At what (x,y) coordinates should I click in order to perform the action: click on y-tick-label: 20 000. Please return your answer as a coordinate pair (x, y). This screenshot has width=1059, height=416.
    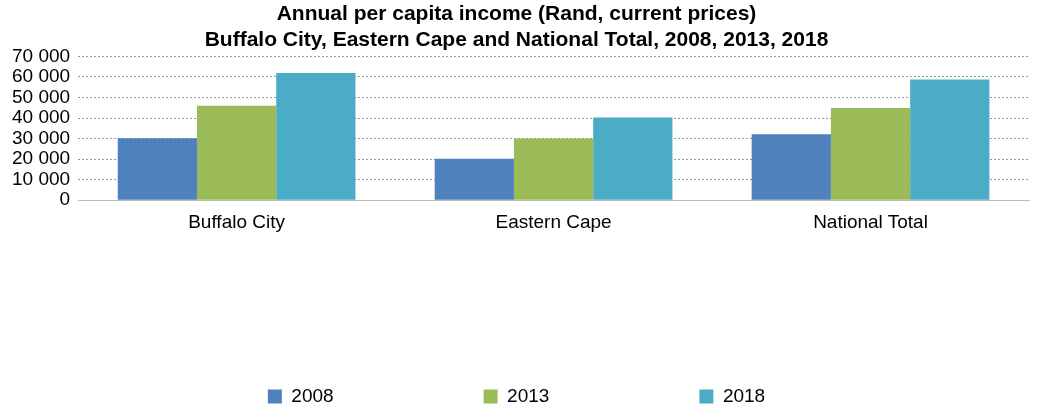
    Looking at the image, I should click on (41, 158).